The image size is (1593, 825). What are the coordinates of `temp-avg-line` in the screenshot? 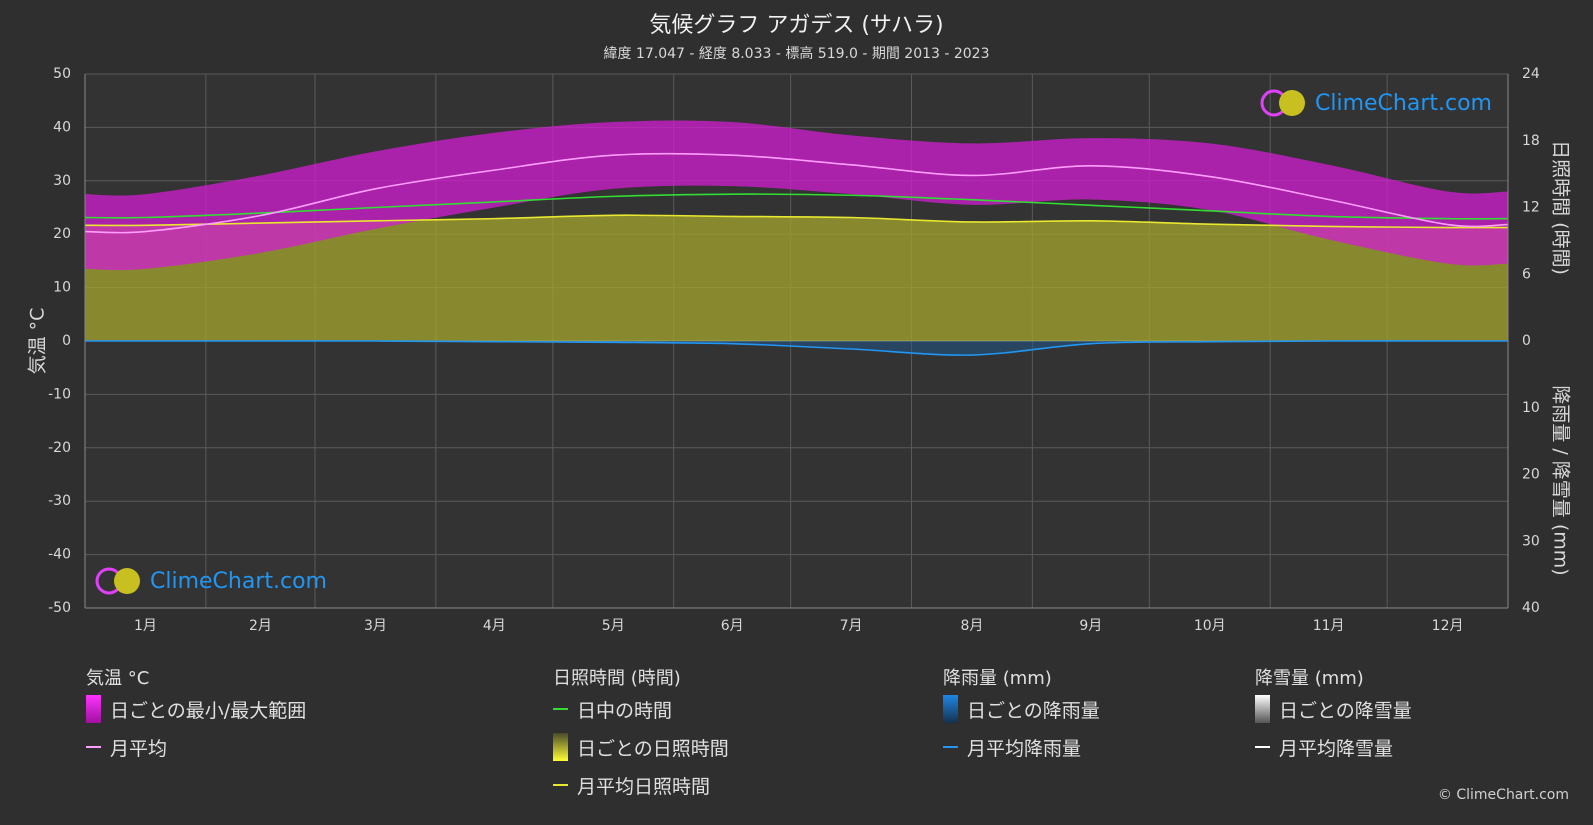 It's located at (796, 193).